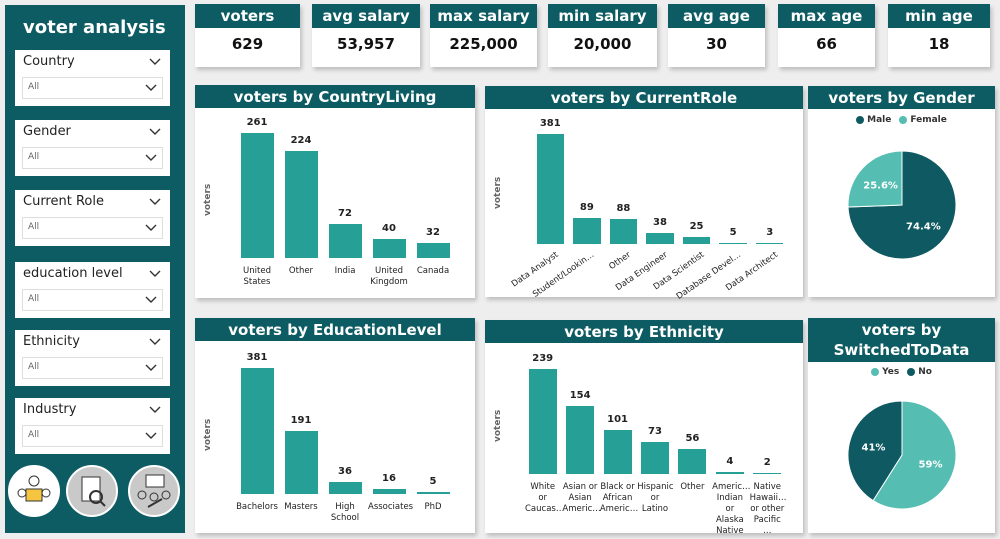  Describe the element at coordinates (925, 372) in the screenshot. I see `legend-label: No` at that location.